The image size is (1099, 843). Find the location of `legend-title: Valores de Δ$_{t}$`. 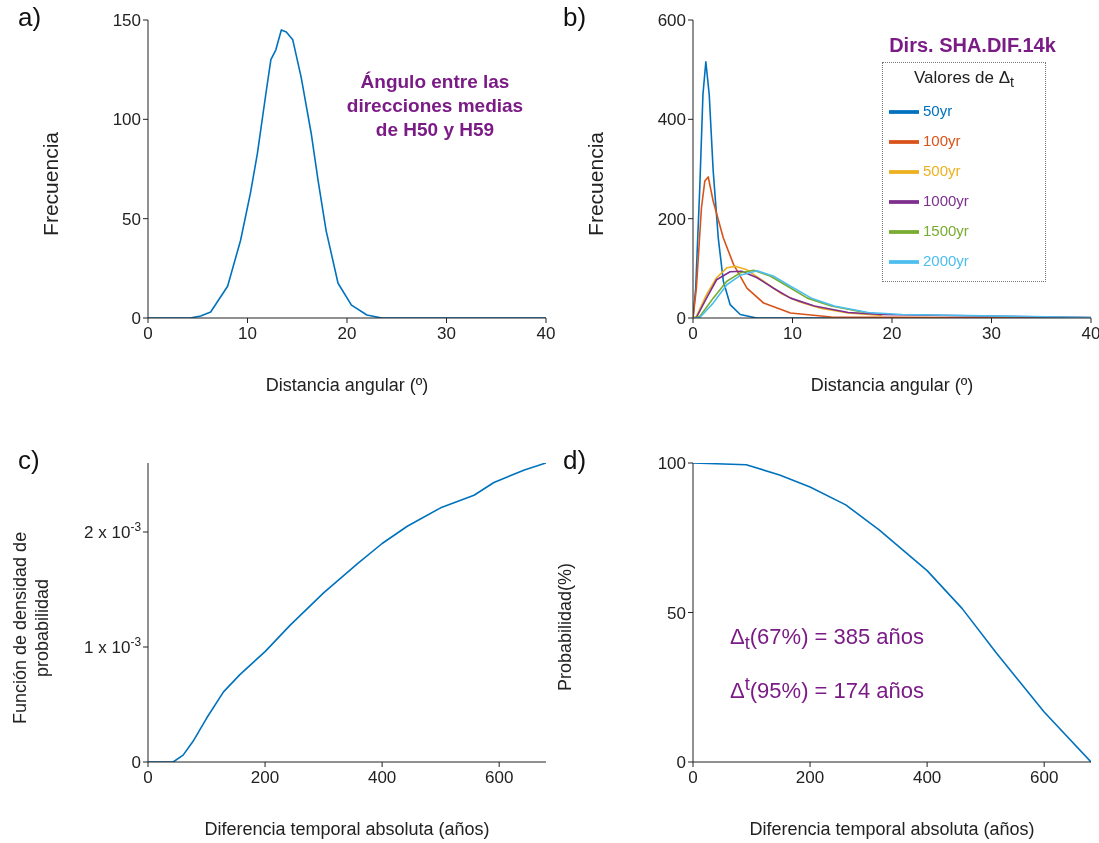

legend-title: Valores de Δ$_{t}$ is located at coordinates (964, 79).